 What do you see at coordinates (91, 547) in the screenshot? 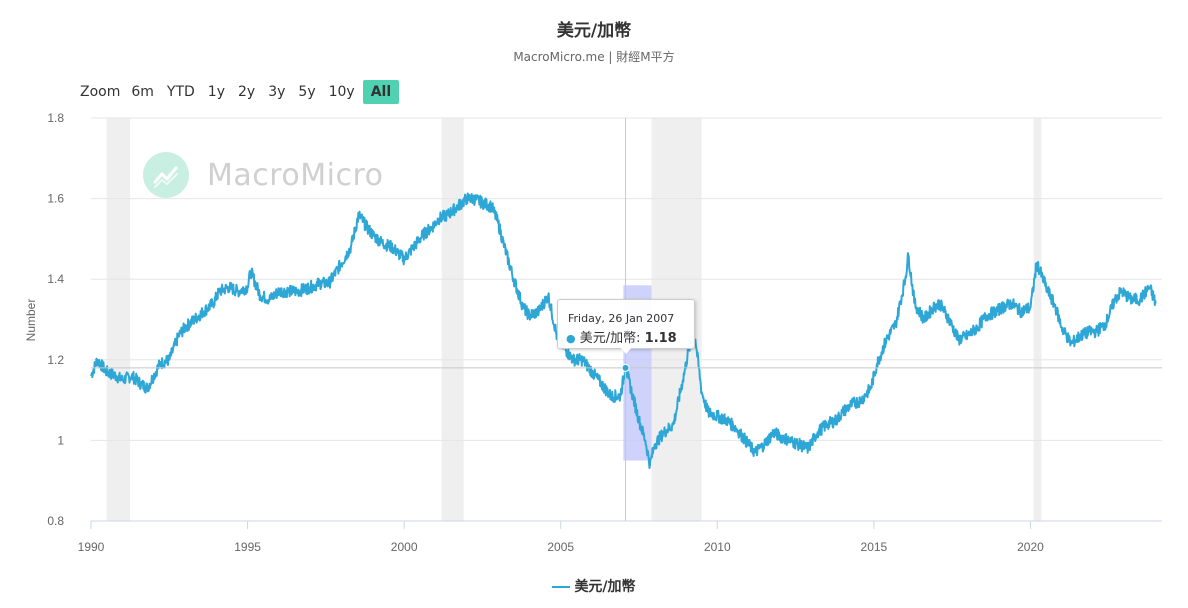
I see `x-tick-label: 1990` at bounding box center [91, 547].